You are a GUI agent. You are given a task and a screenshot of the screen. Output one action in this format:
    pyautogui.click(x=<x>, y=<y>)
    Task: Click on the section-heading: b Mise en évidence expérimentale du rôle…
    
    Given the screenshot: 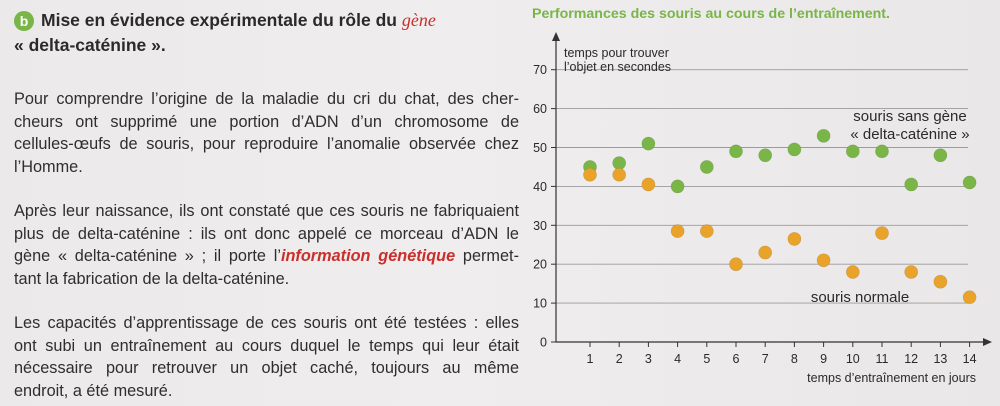 What is the action you would take?
    pyautogui.click(x=266, y=33)
    